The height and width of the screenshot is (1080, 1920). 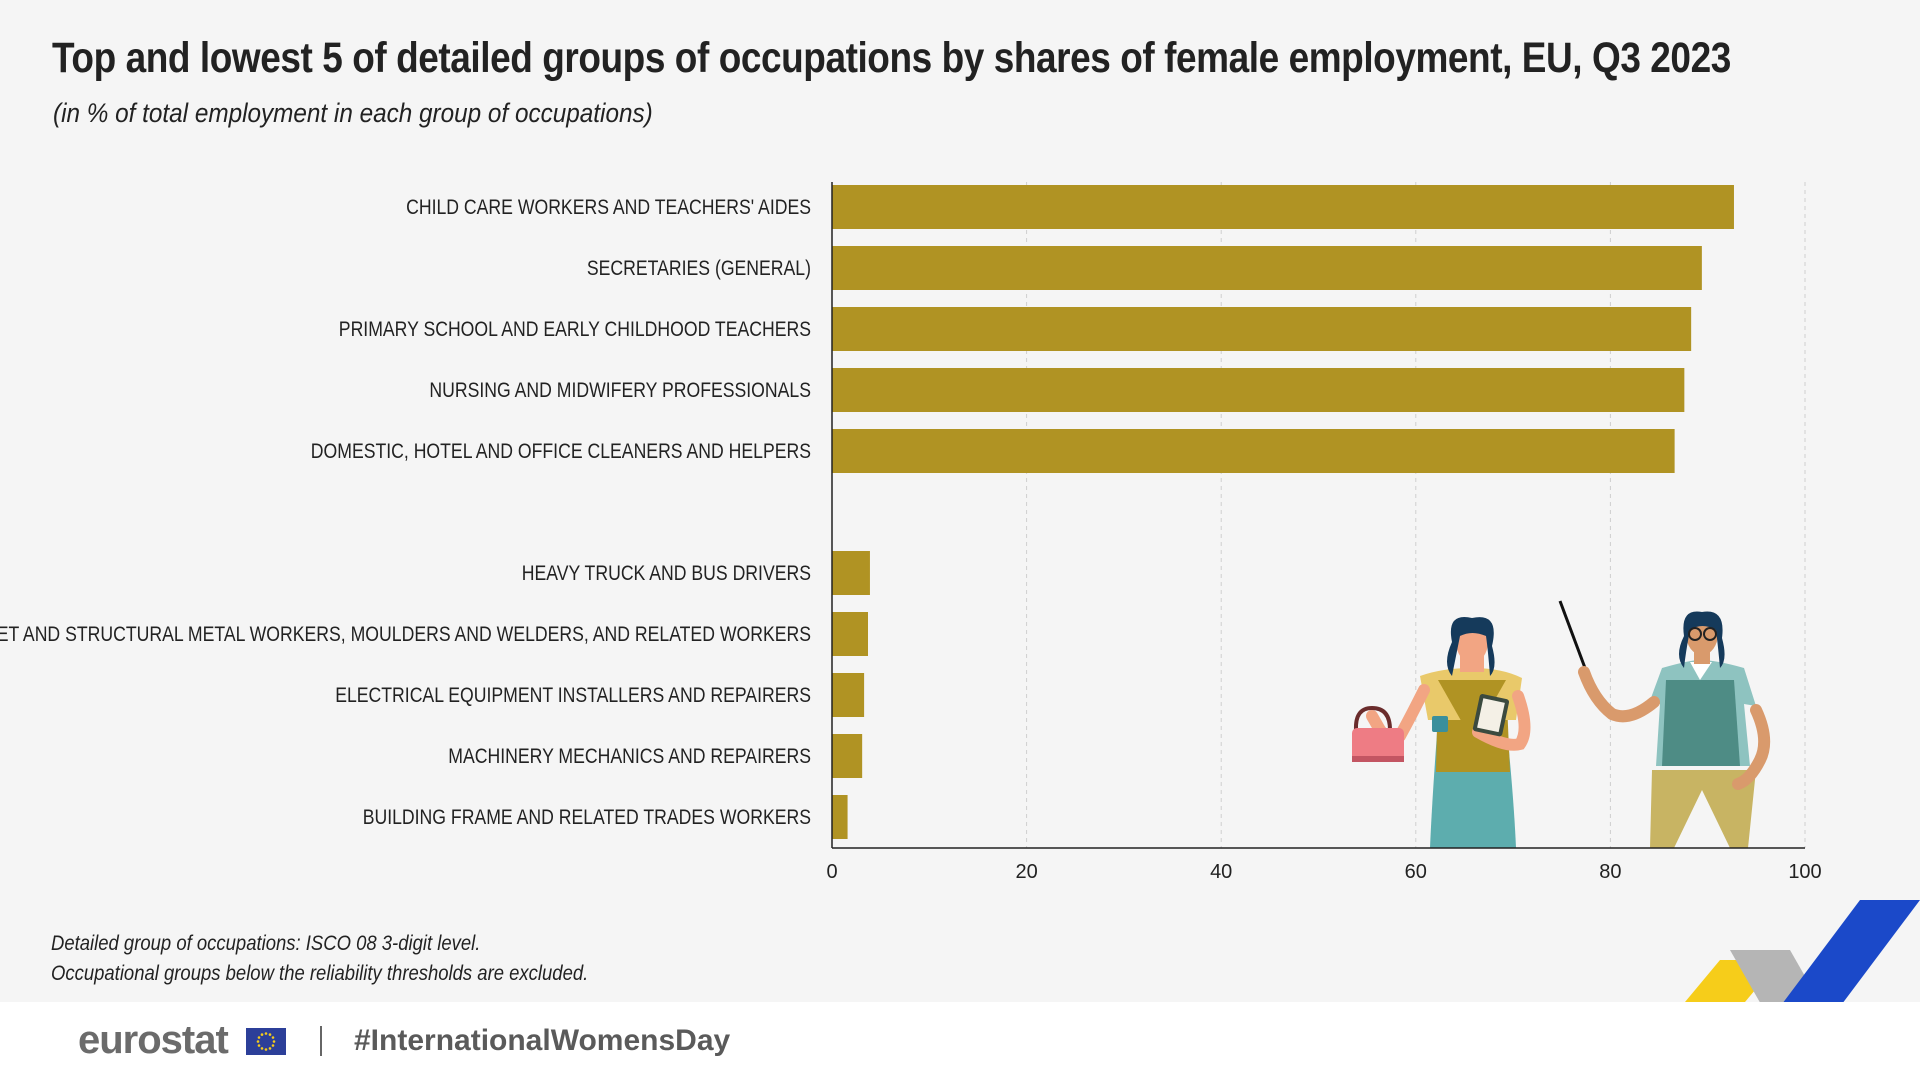 What do you see at coordinates (1221, 872) in the screenshot?
I see `x-tick-label: 40` at bounding box center [1221, 872].